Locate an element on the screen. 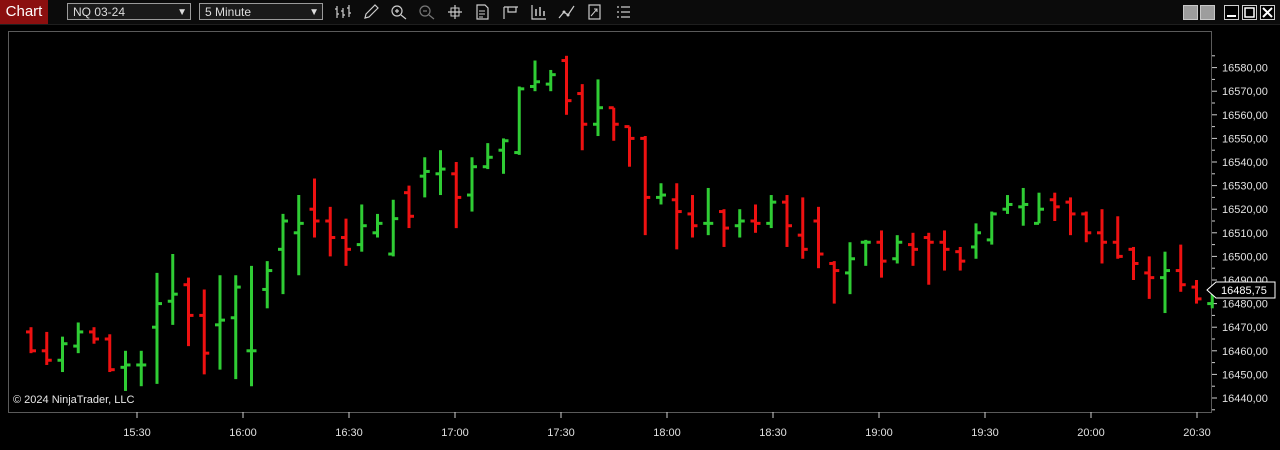 This screenshot has height=450, width=1280. menu-list-icon is located at coordinates (623, 12).